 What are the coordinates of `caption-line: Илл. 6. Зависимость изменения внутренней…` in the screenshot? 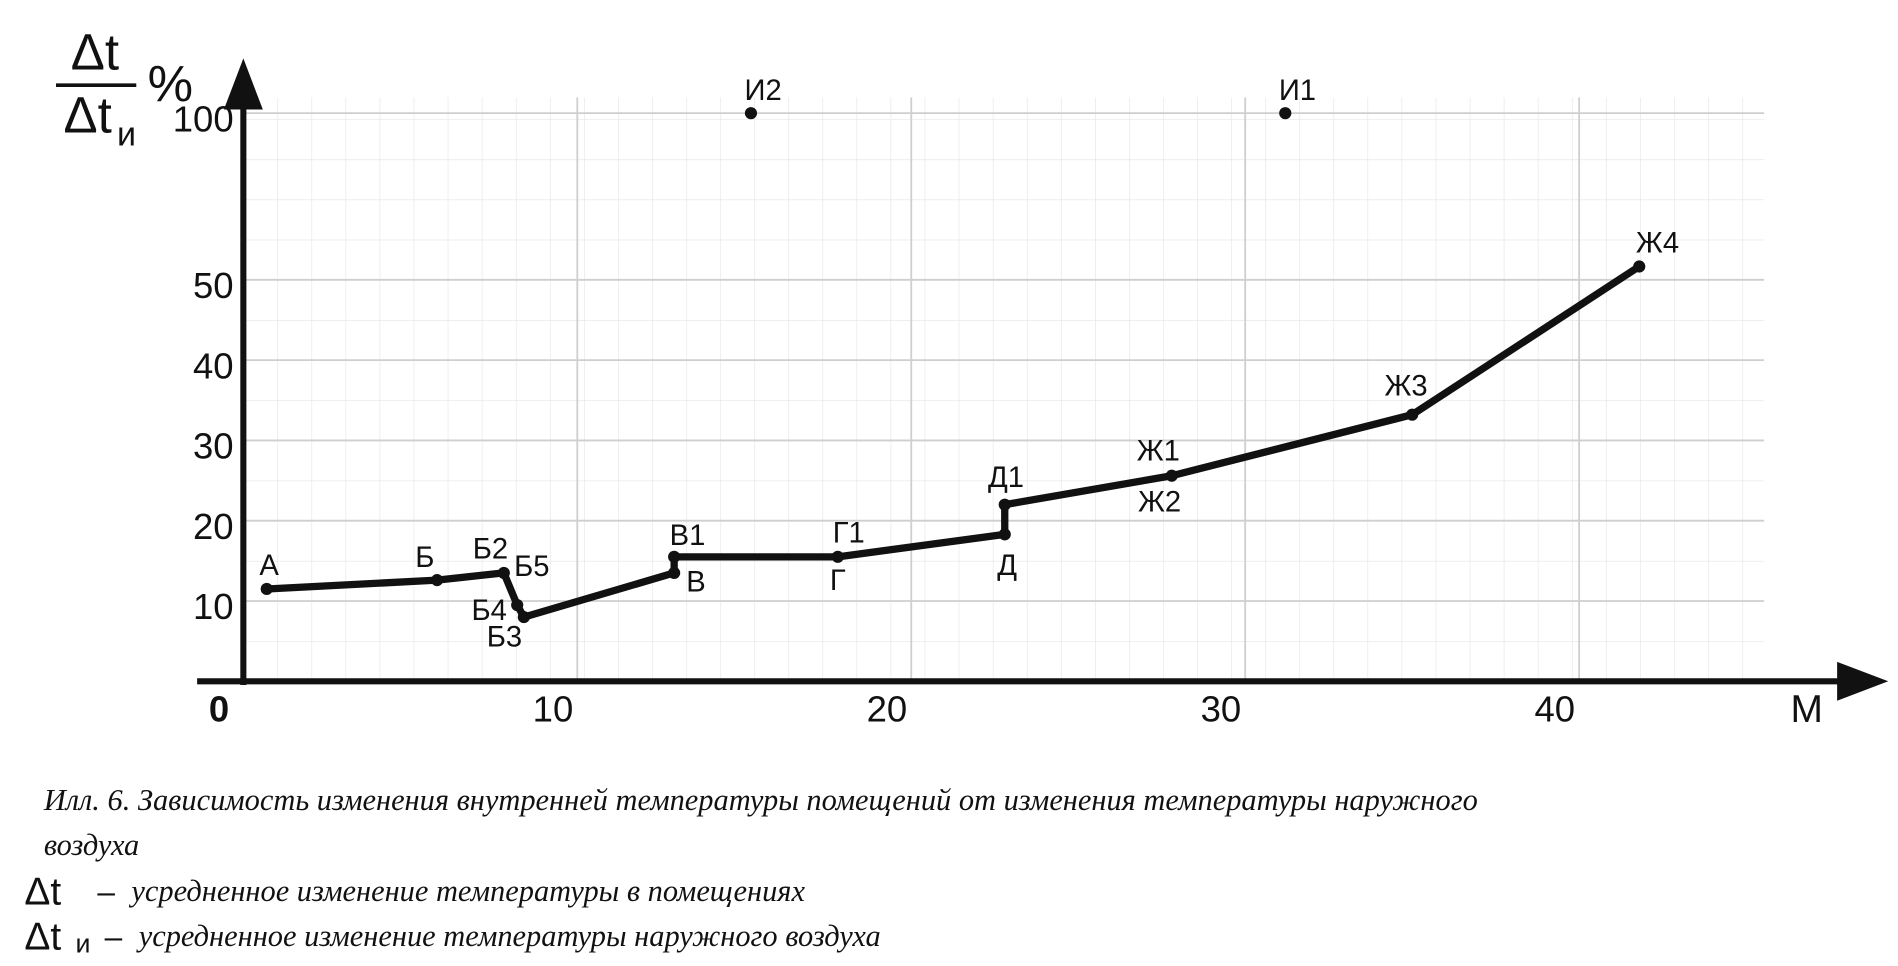 It's located at (760, 800).